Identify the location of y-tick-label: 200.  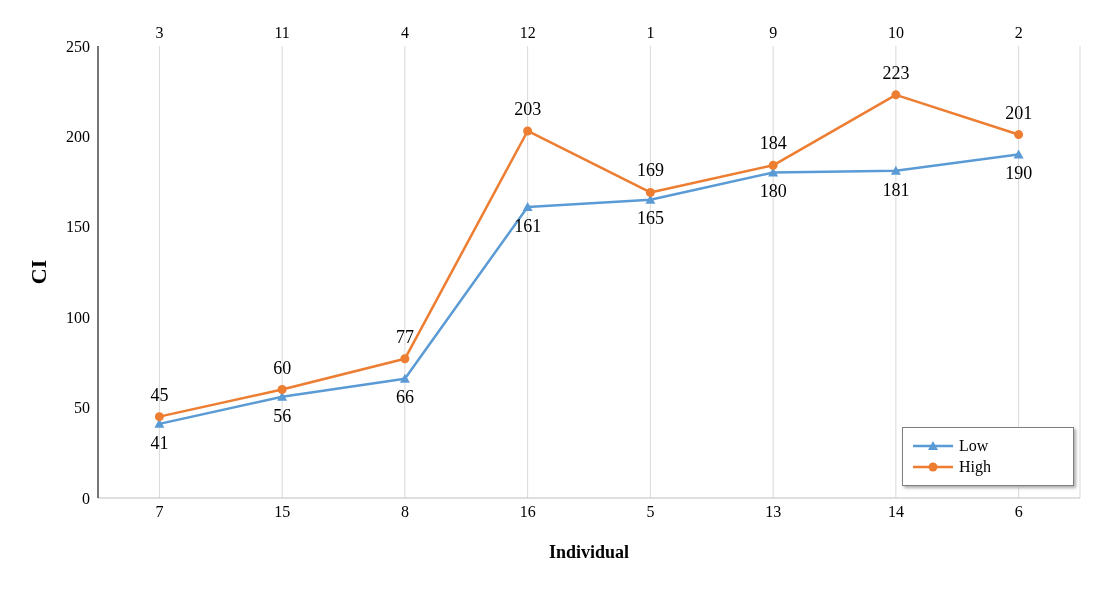
(78, 137).